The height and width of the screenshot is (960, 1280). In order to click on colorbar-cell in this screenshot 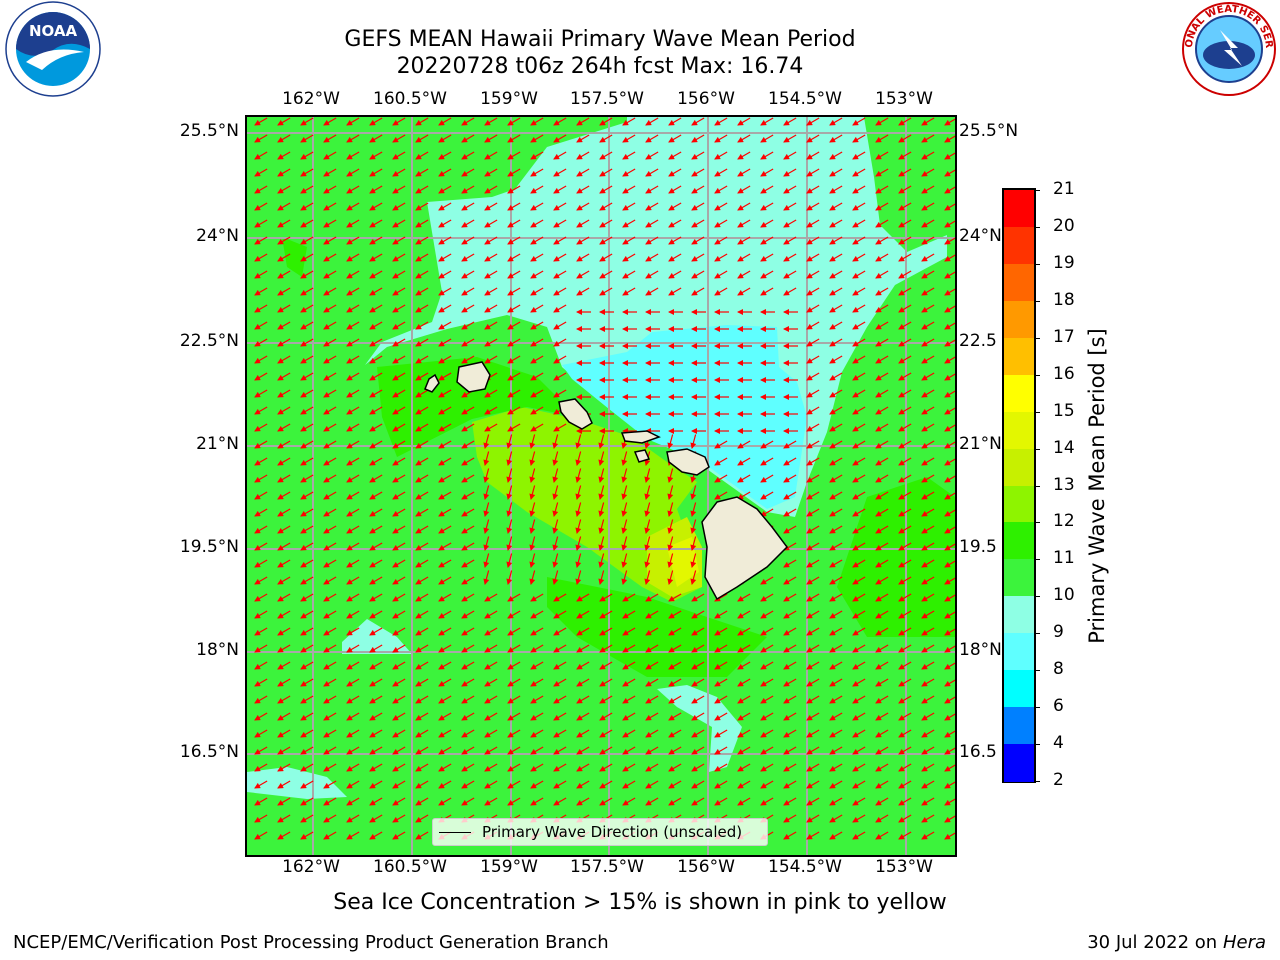, I will do `click(1019, 615)`.